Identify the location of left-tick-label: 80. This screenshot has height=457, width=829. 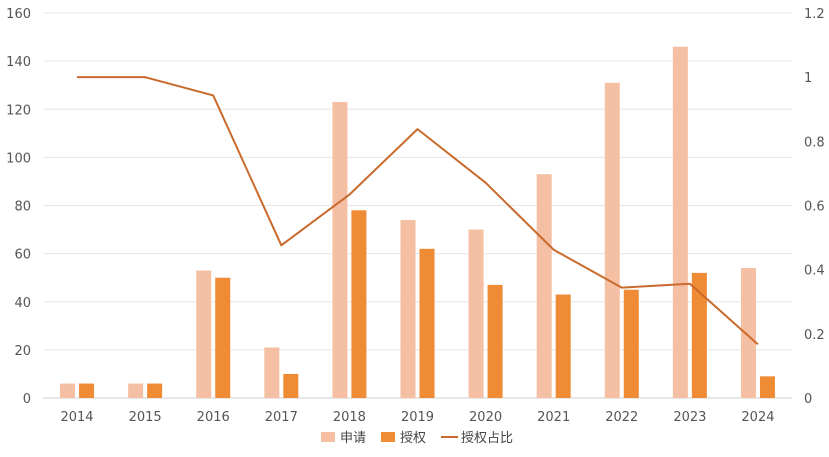
(22, 207).